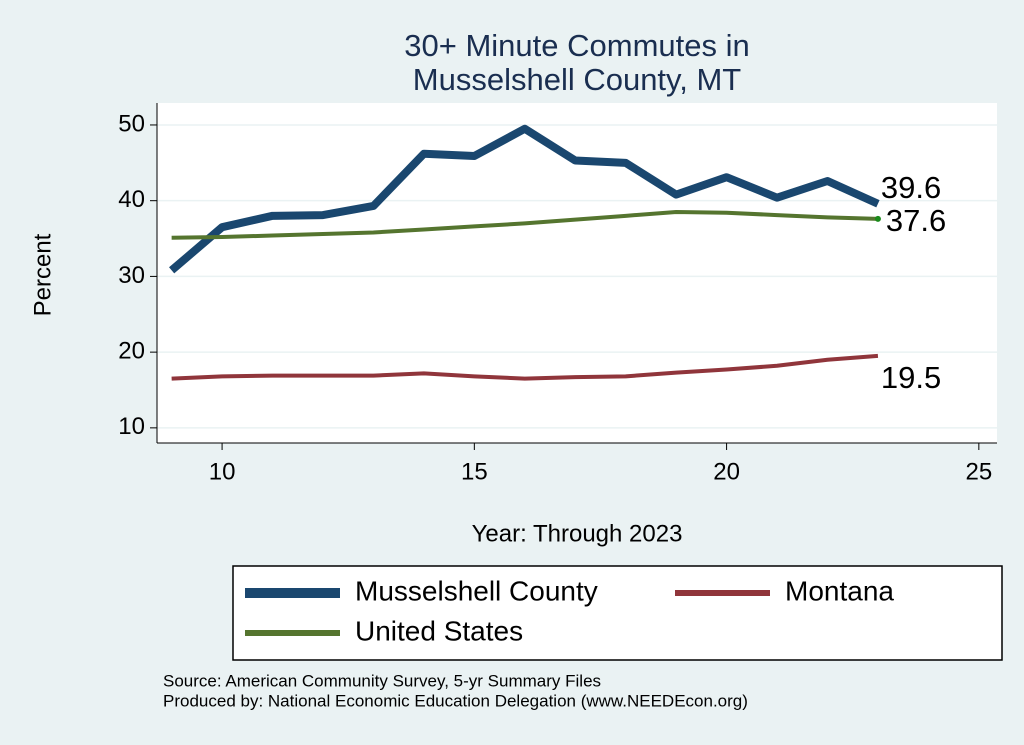 This screenshot has width=1024, height=745. Describe the element at coordinates (577, 79) in the screenshot. I see `chart-title: Musselshell County, MT` at that location.